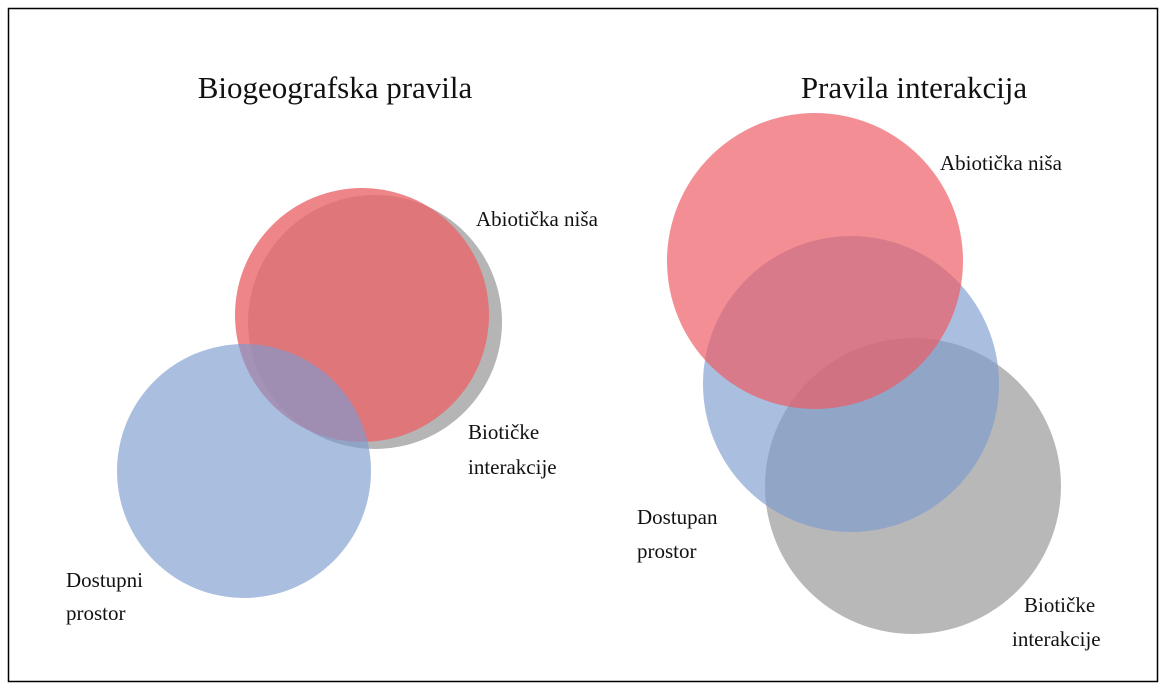  What do you see at coordinates (815, 261) in the screenshot?
I see `abiotic-circle` at bounding box center [815, 261].